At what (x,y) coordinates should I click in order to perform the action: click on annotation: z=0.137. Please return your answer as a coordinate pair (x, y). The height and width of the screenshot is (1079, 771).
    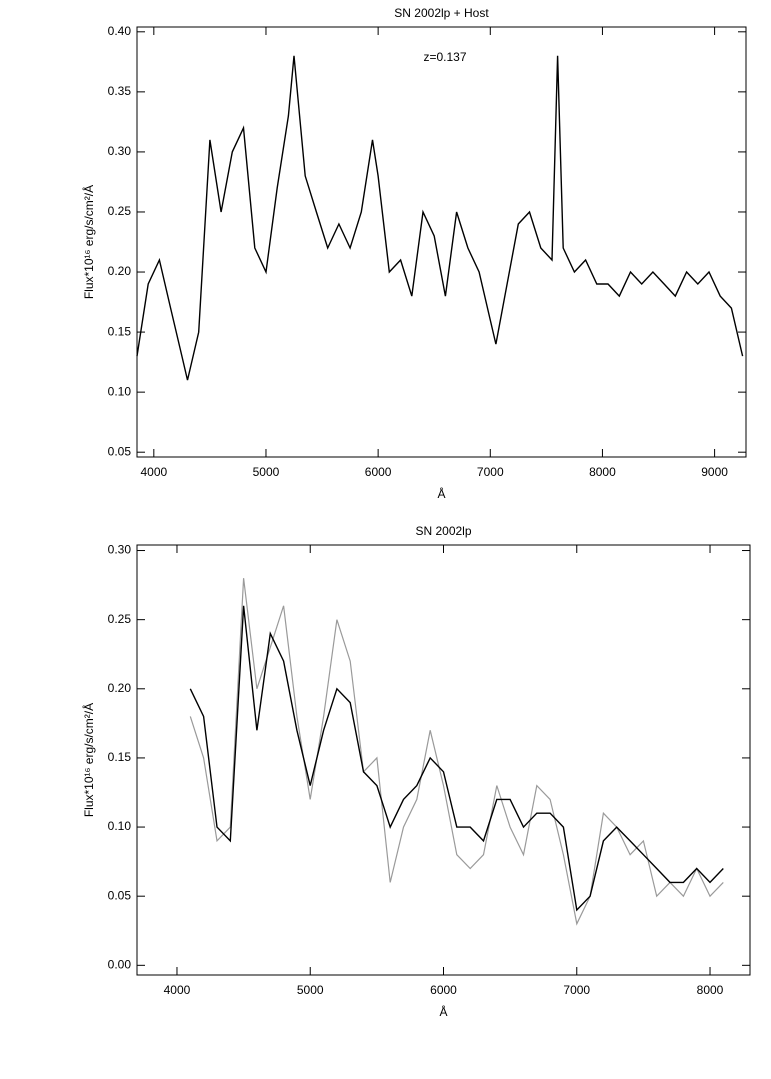
    Looking at the image, I should click on (444, 57).